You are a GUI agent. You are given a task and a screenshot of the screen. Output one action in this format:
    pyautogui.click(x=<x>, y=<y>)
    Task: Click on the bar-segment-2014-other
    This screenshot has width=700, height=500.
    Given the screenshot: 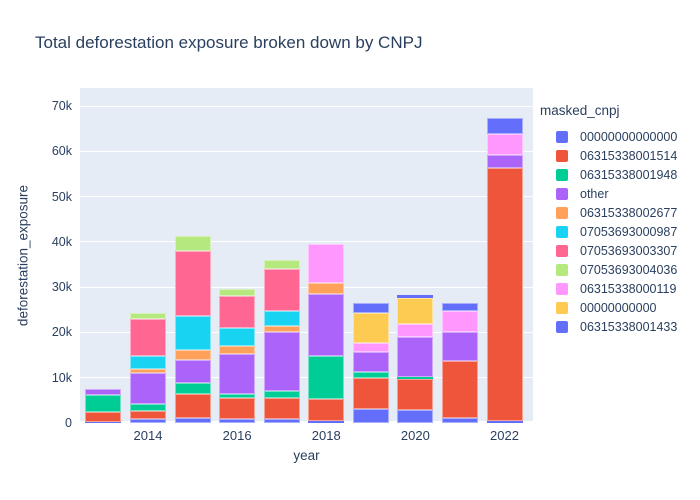 What is the action you would take?
    pyautogui.click(x=147, y=388)
    